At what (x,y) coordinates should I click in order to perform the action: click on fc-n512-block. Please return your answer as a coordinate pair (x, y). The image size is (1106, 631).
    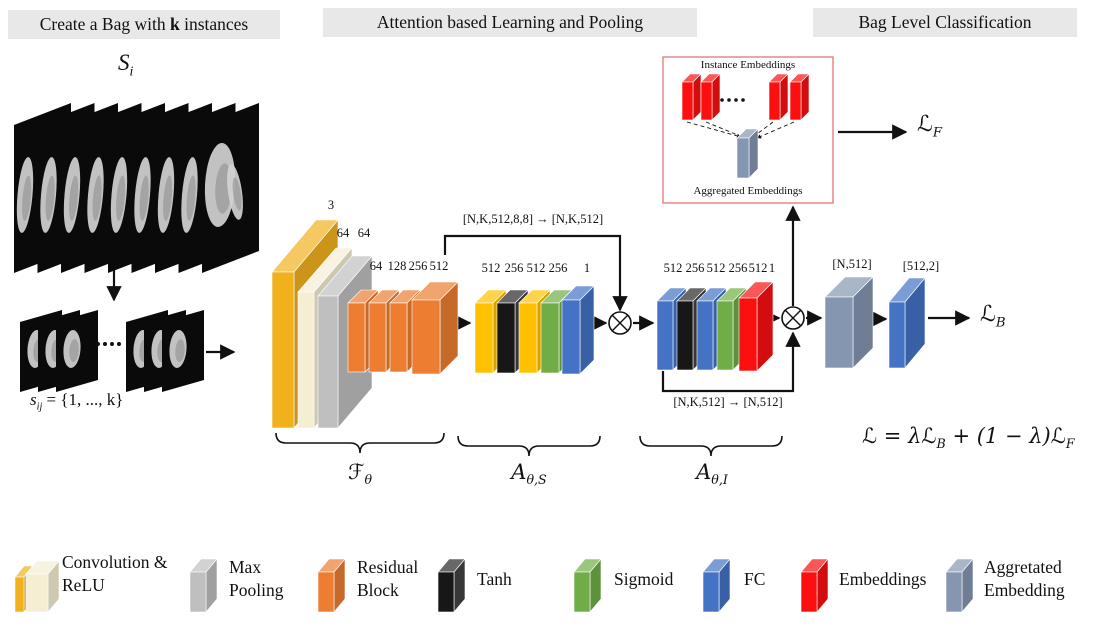
    Looking at the image, I should click on (839, 332).